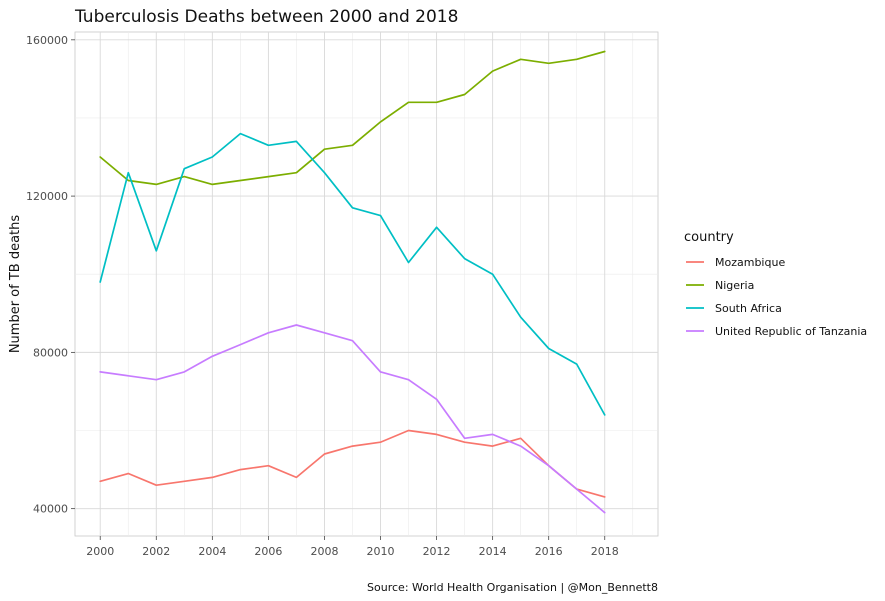 This screenshot has width=885, height=601. I want to click on x-tick-label: 2012, so click(437, 551).